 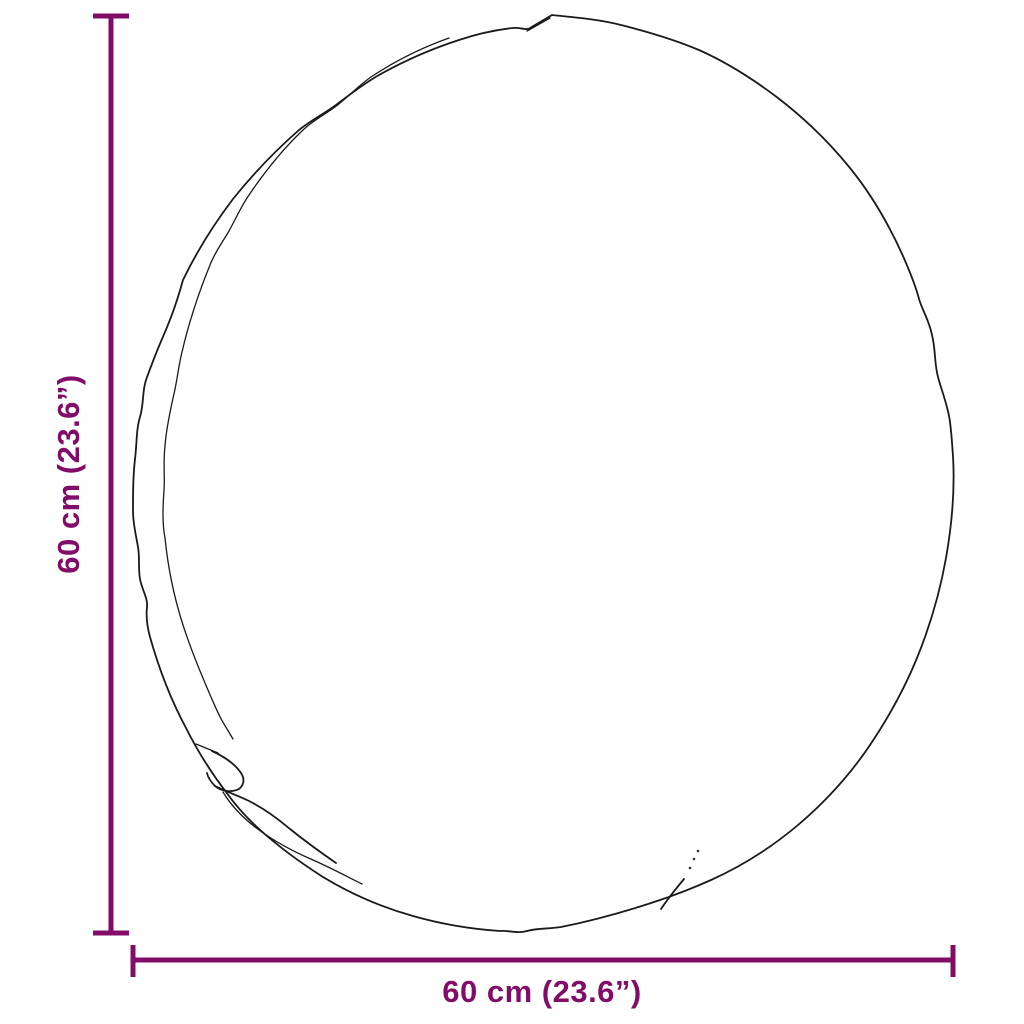 What do you see at coordinates (538, 24) in the screenshot?
I see `top-seam-line` at bounding box center [538, 24].